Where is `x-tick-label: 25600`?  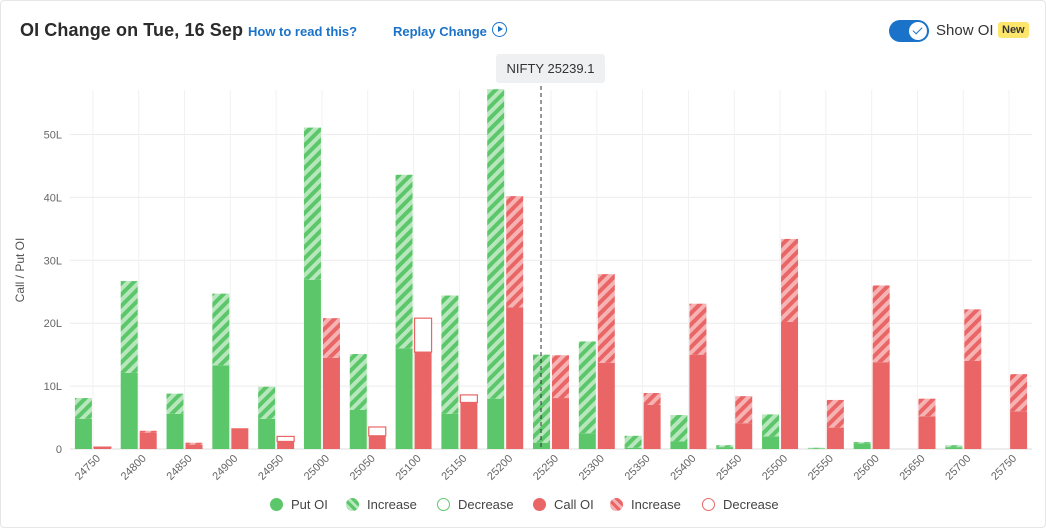
x-tick-label: 25600 is located at coordinates (867, 468).